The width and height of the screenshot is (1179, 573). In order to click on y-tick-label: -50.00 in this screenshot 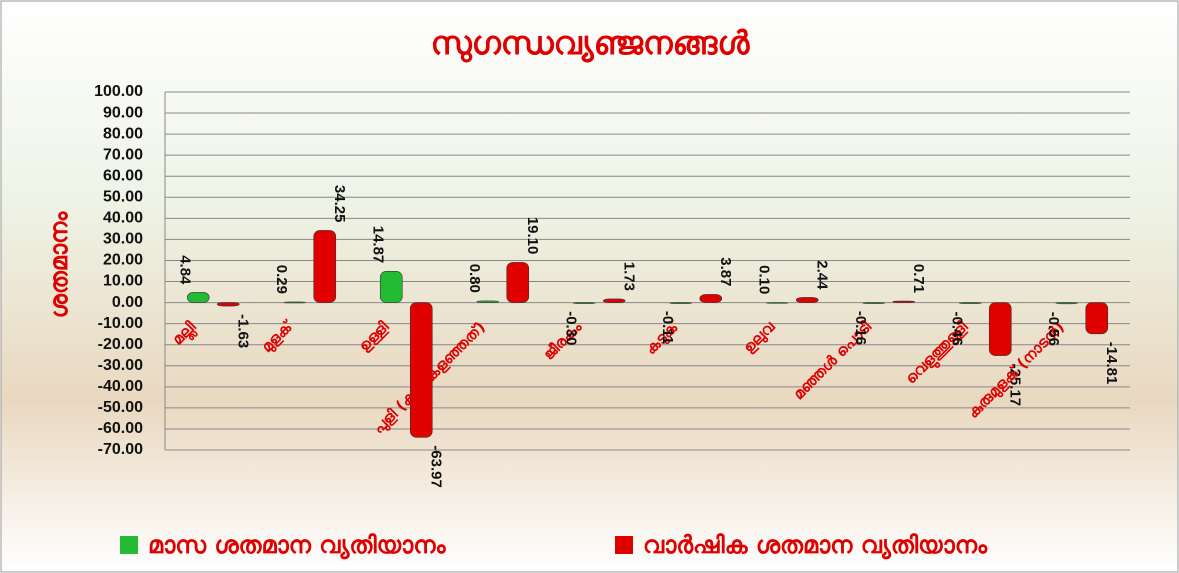, I will do `click(120, 407)`.